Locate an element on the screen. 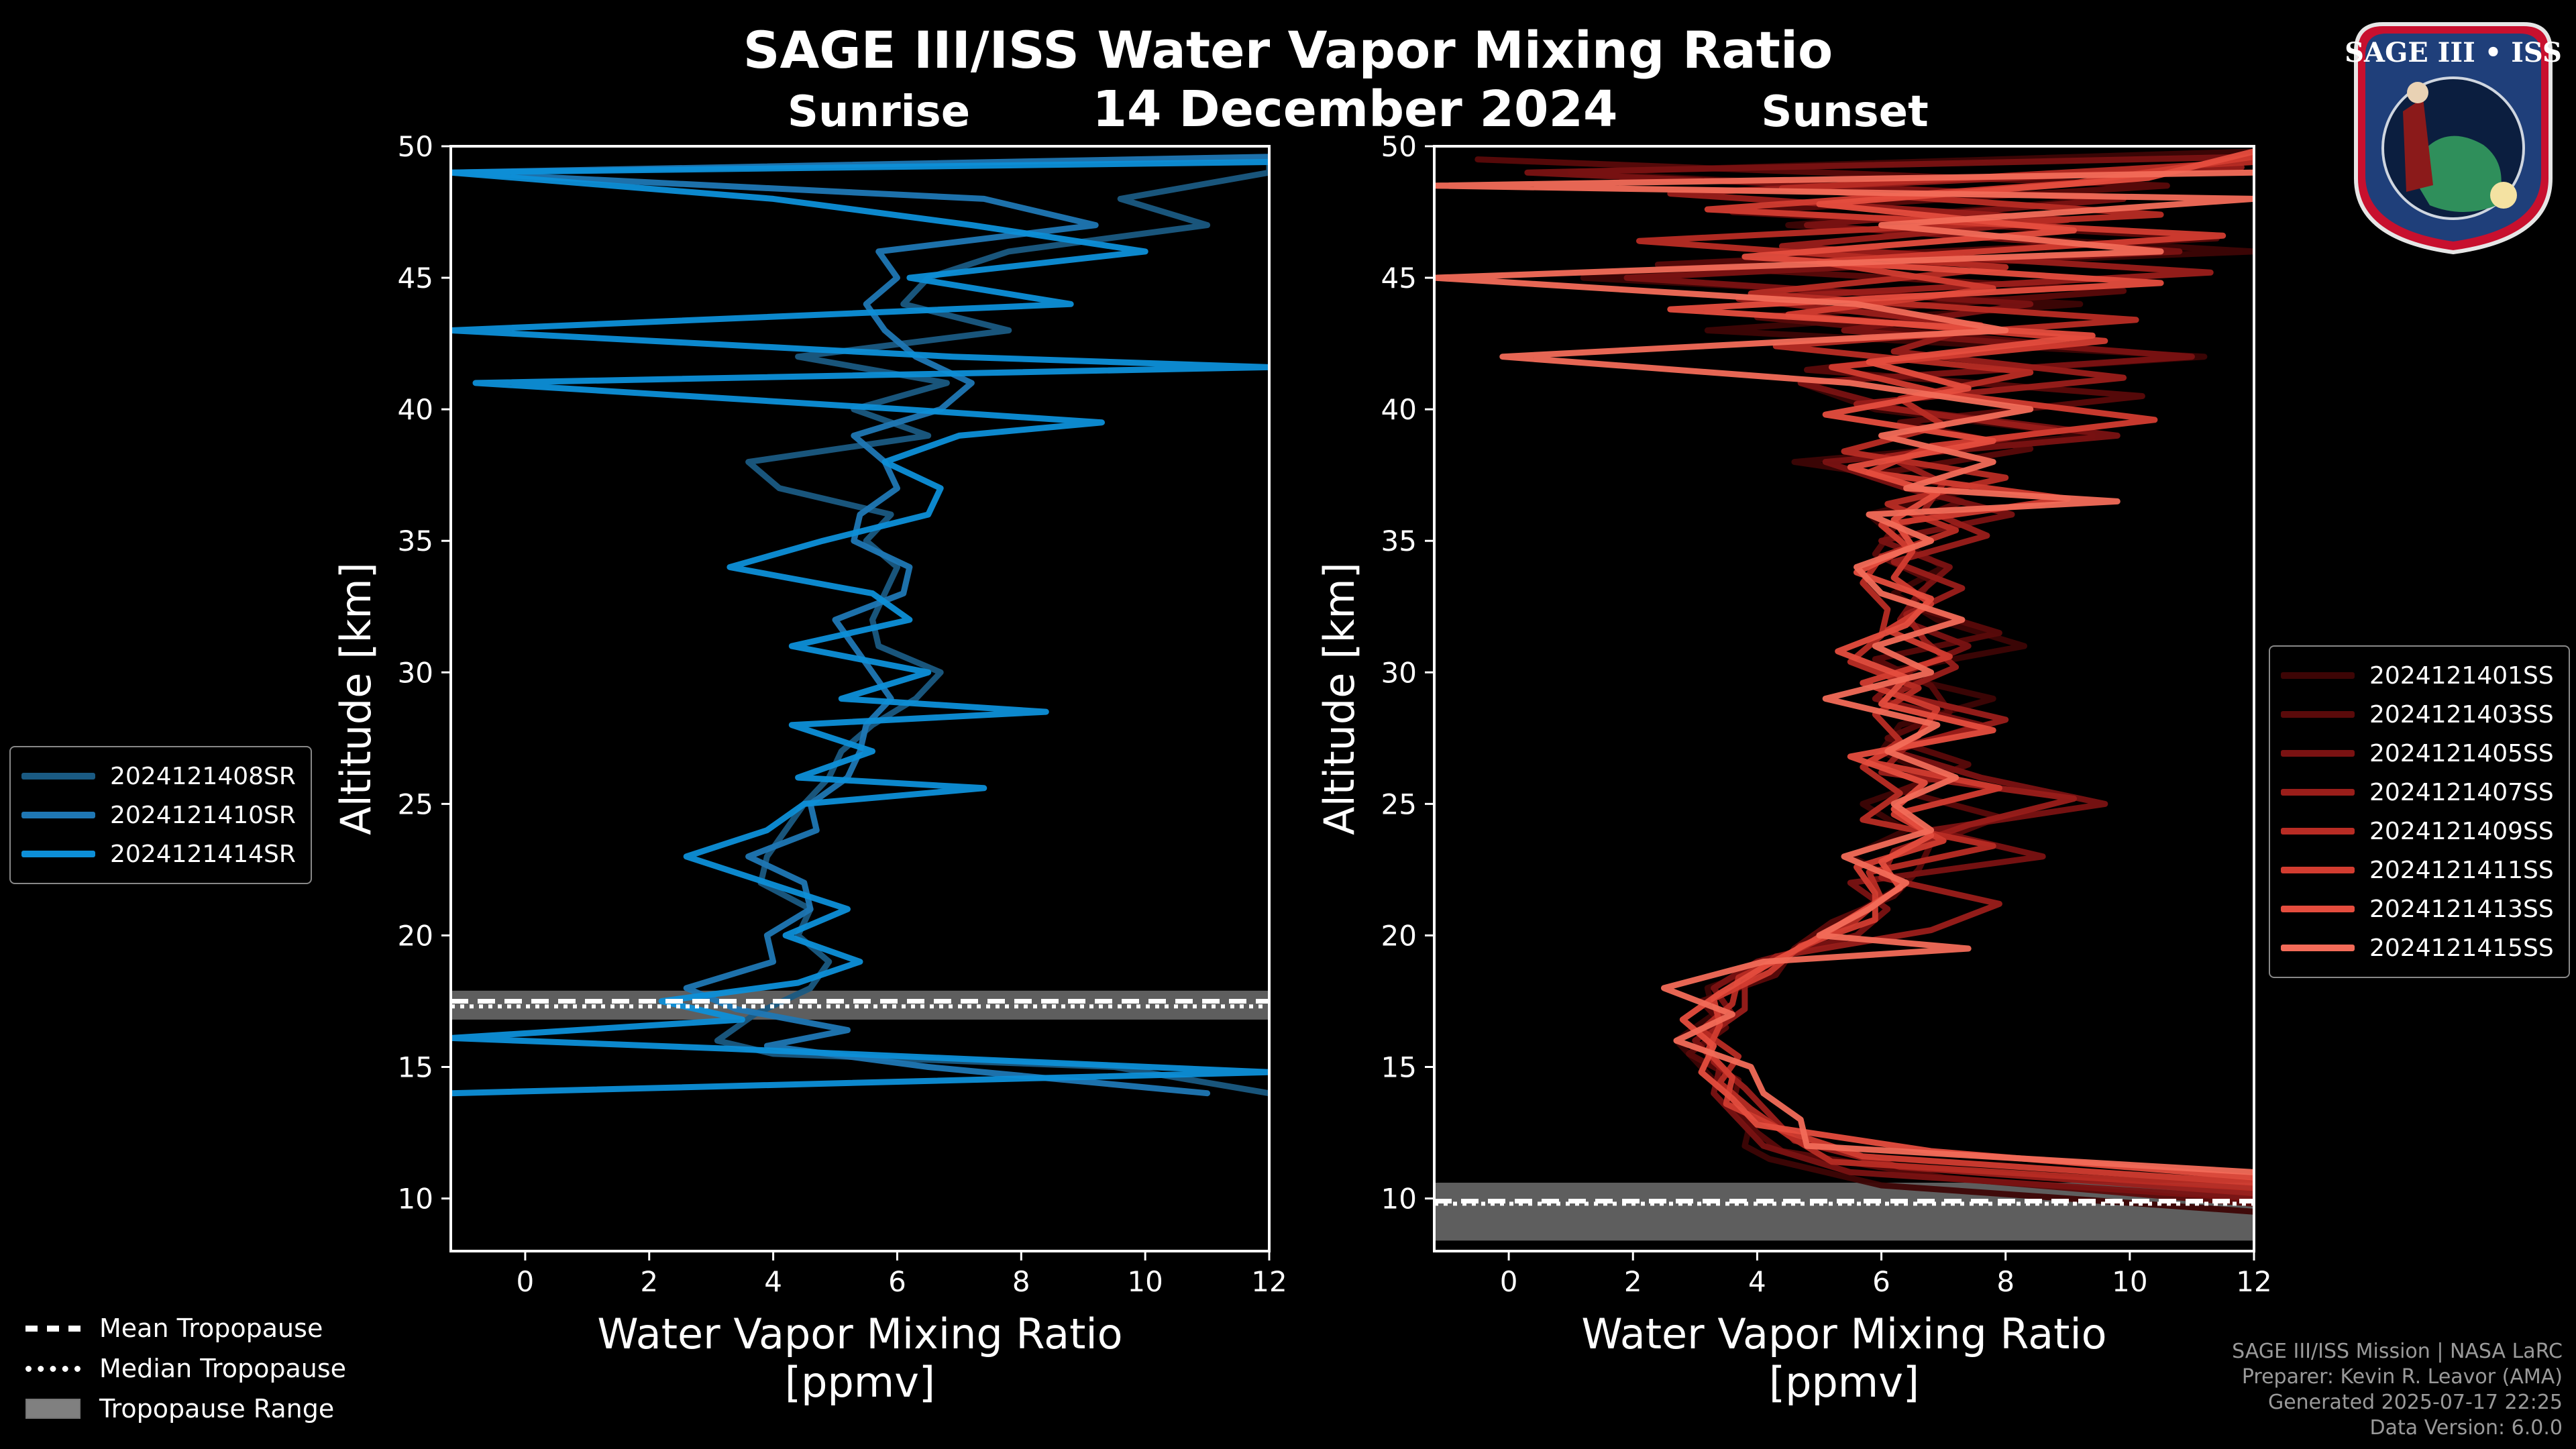  series-line-2024121408SR is located at coordinates (991, 626).